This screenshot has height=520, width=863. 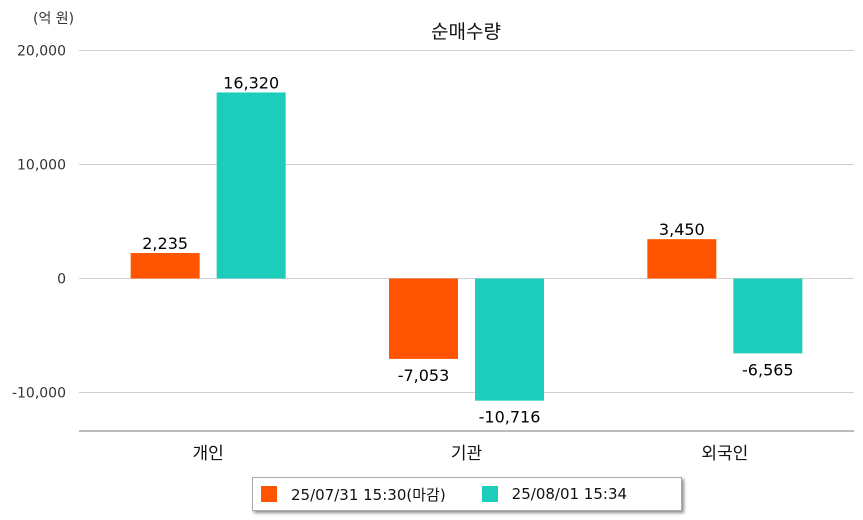 What do you see at coordinates (368, 494) in the screenshot?
I see `legend-label-series-1: 25/07/31 15:30(마감)` at bounding box center [368, 494].